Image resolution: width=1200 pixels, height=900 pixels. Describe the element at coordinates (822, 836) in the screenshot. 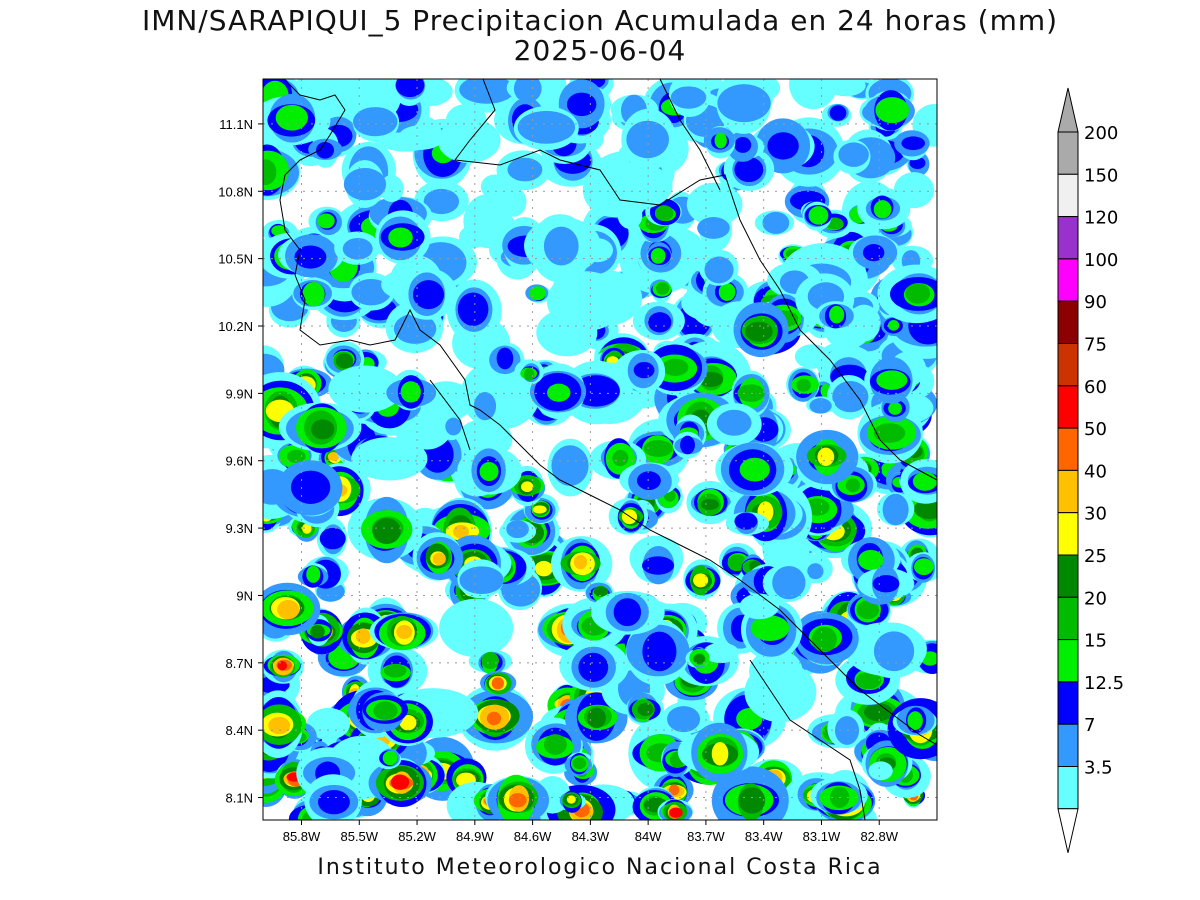

I see `lon-tick-label: 83.1W` at that location.